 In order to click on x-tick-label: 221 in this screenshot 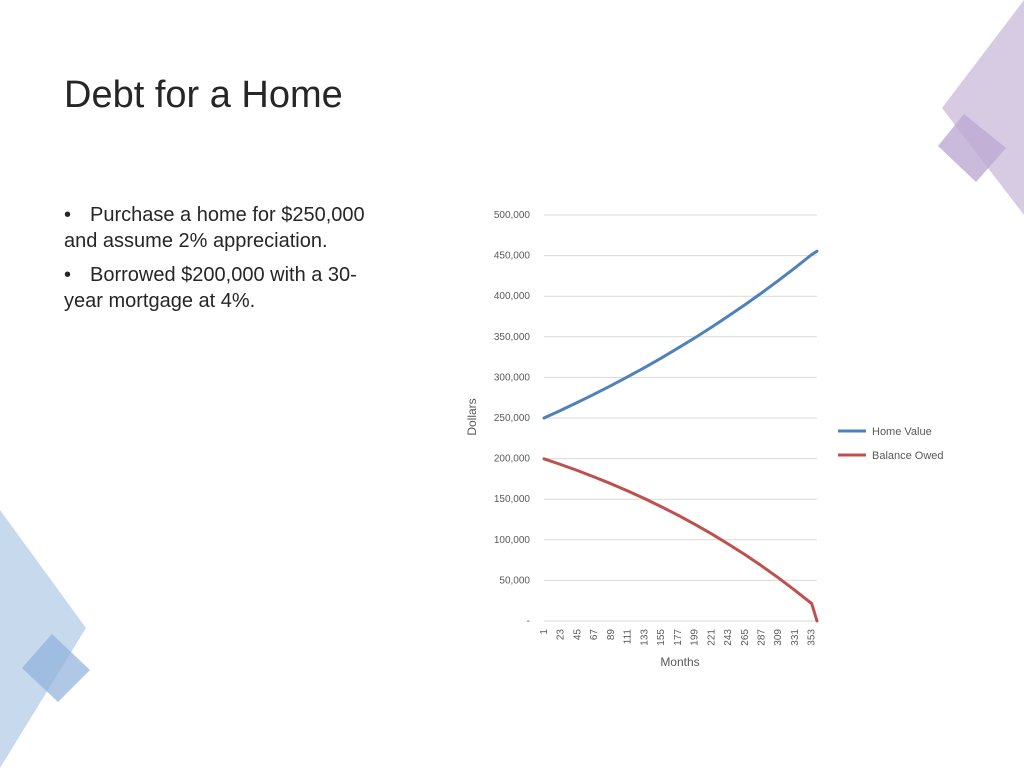, I will do `click(711, 637)`.